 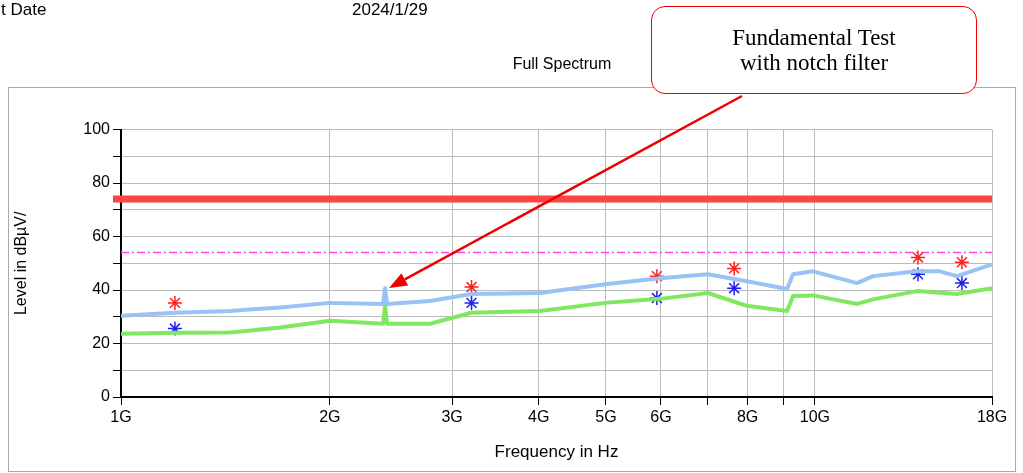 What do you see at coordinates (661, 417) in the screenshot?
I see `x-tick-label: 6G` at bounding box center [661, 417].